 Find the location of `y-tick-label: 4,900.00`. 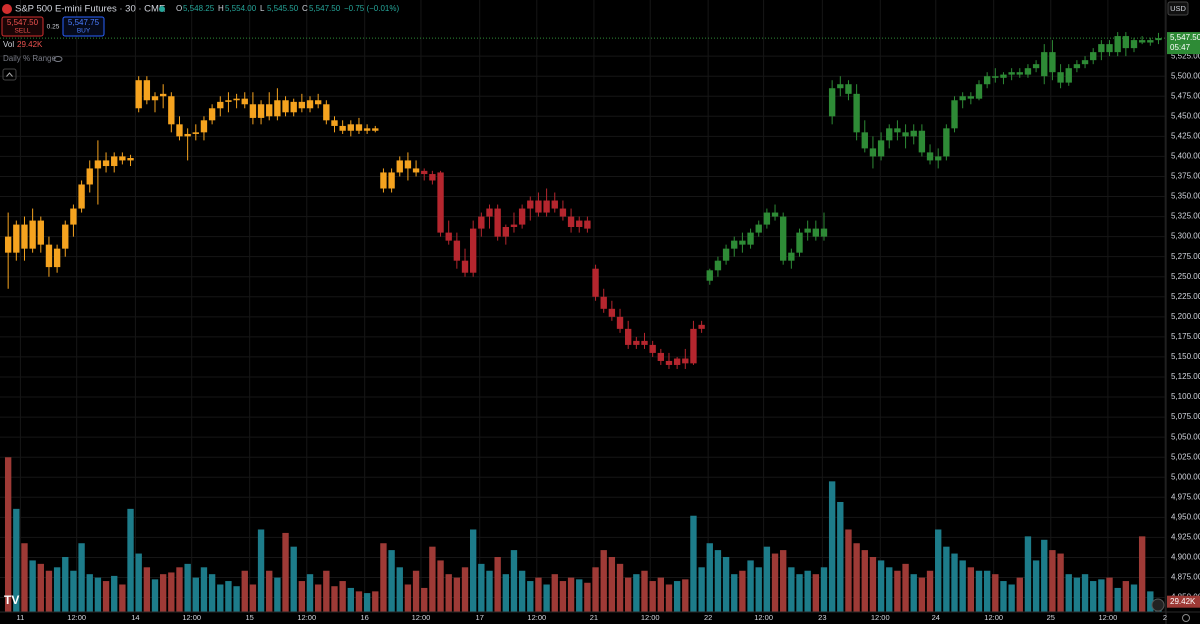

y-tick-label: 4,900.00 is located at coordinates (1185, 557).